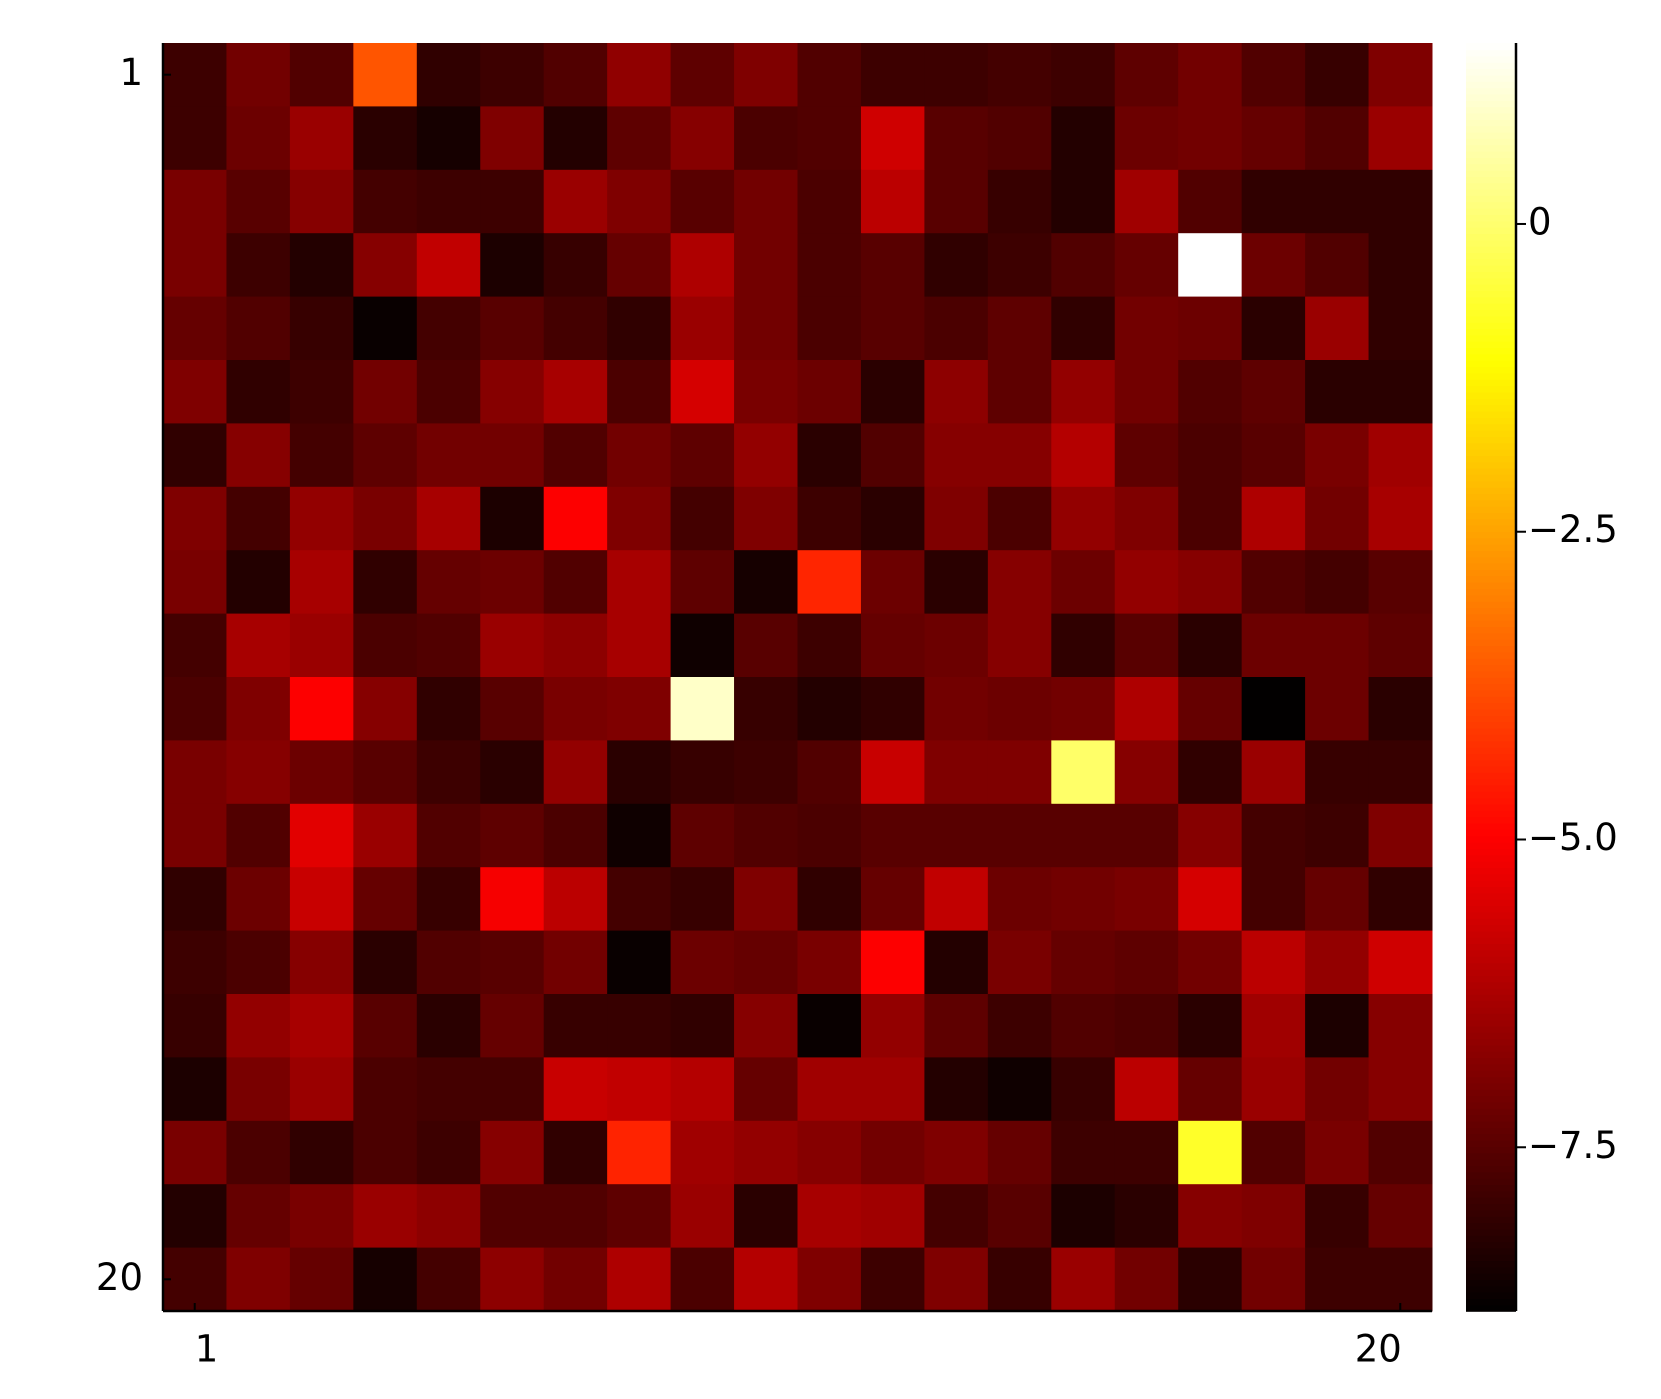  What do you see at coordinates (207, 1349) in the screenshot?
I see `x-tick-label: 1` at bounding box center [207, 1349].